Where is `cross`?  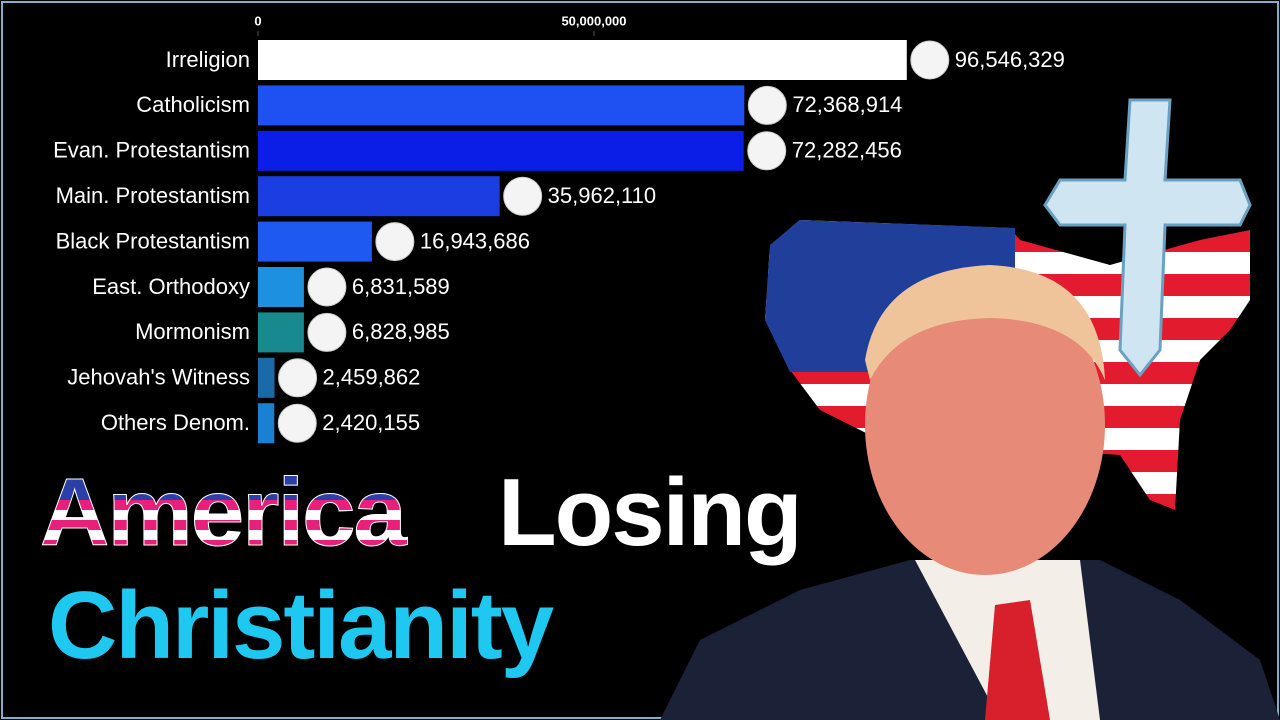
cross is located at coordinates (1147, 238).